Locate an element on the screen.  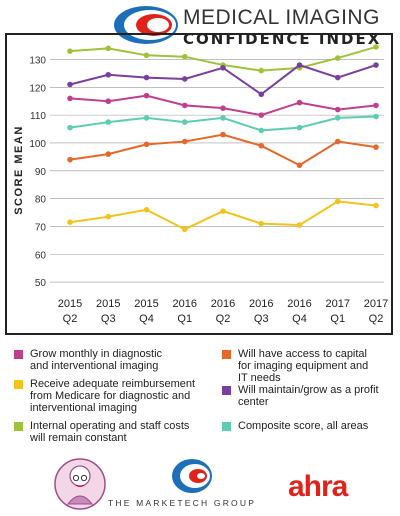
legend-label: Composite score, all areas is located at coordinates (303, 426).